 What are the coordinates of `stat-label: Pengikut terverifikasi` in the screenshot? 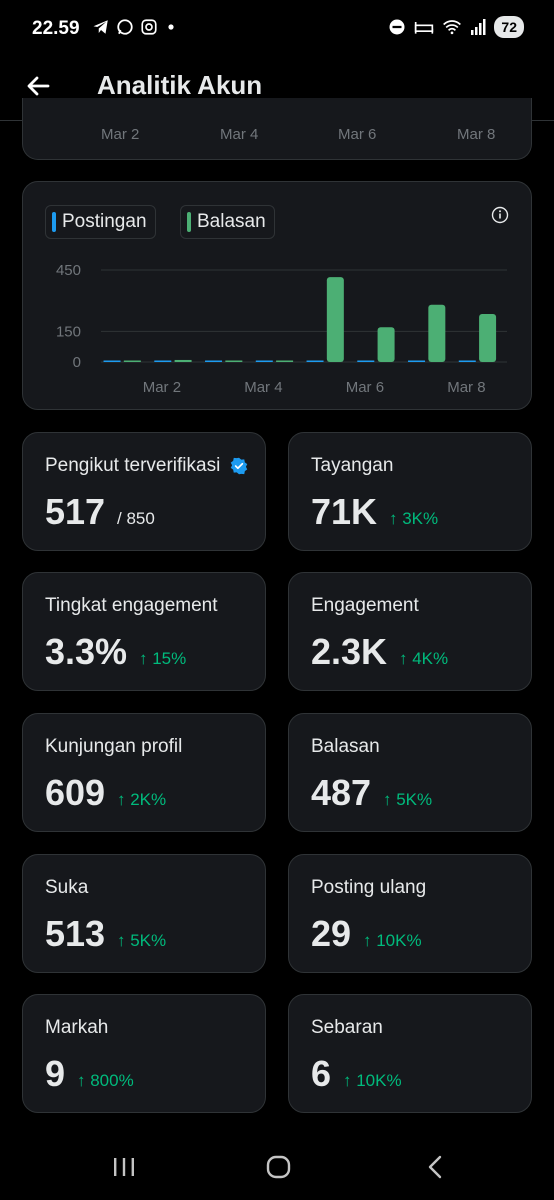 It's located at (133, 465).